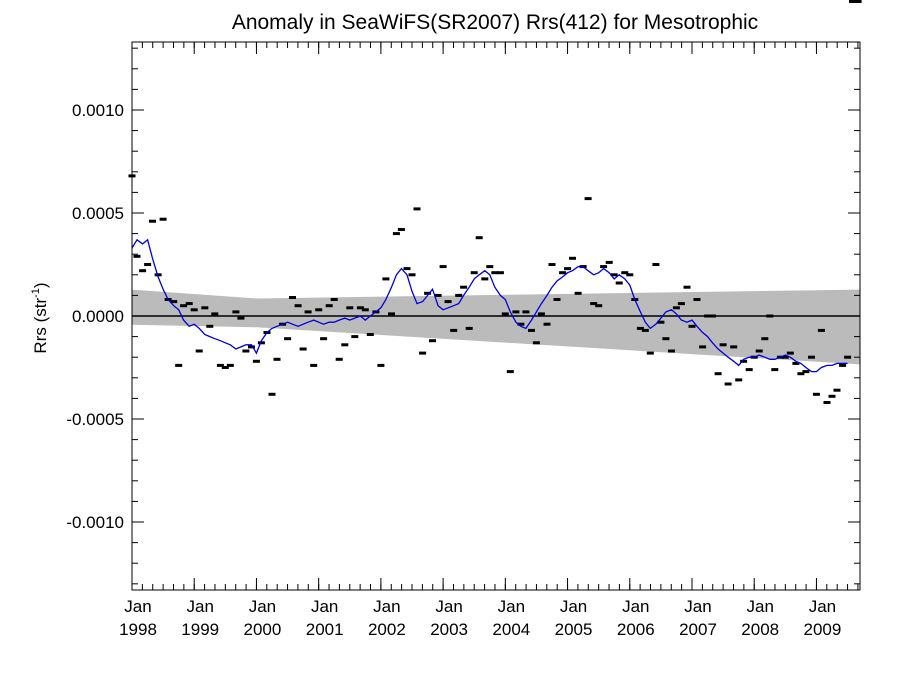 The image size is (900, 675). What do you see at coordinates (200, 629) in the screenshot?
I see `x-tick-year-label: 1999` at bounding box center [200, 629].